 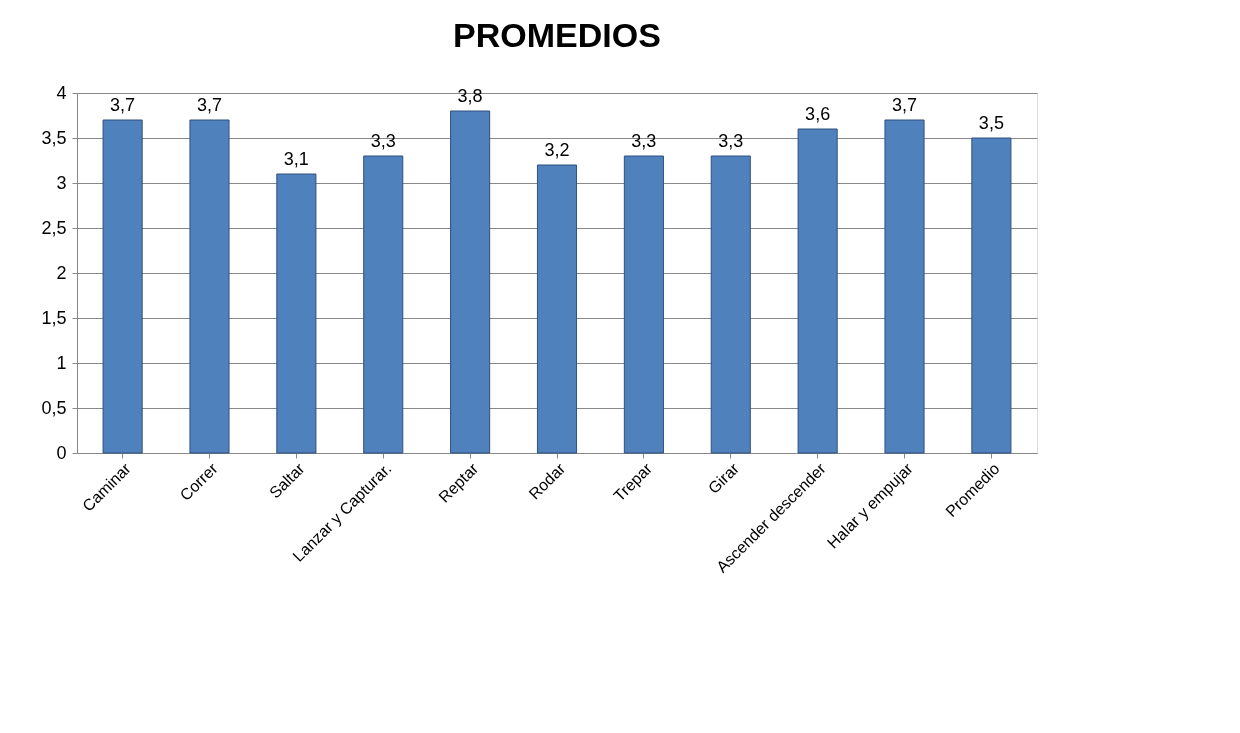 What do you see at coordinates (818, 114) in the screenshot?
I see `data-label: 3,6` at bounding box center [818, 114].